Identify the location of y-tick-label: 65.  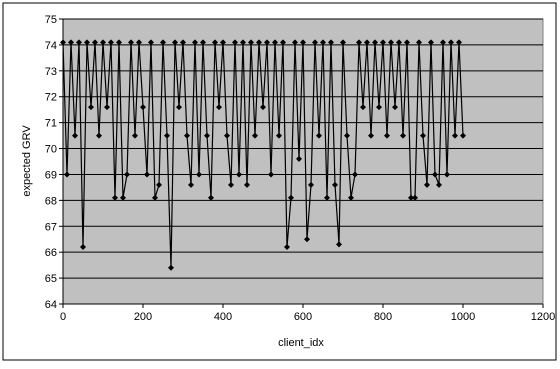
(51, 279).